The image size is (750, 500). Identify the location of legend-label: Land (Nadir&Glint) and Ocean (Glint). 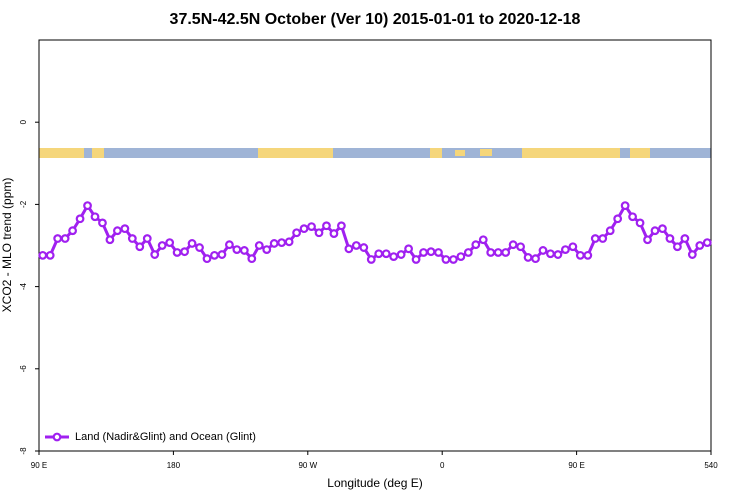
(165, 437).